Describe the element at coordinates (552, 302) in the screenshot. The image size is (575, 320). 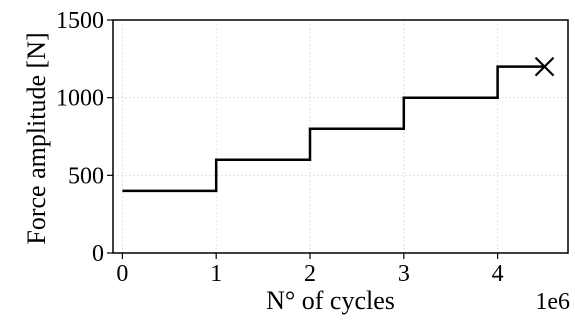
I see `x-axis-offset-label: 1e6` at that location.